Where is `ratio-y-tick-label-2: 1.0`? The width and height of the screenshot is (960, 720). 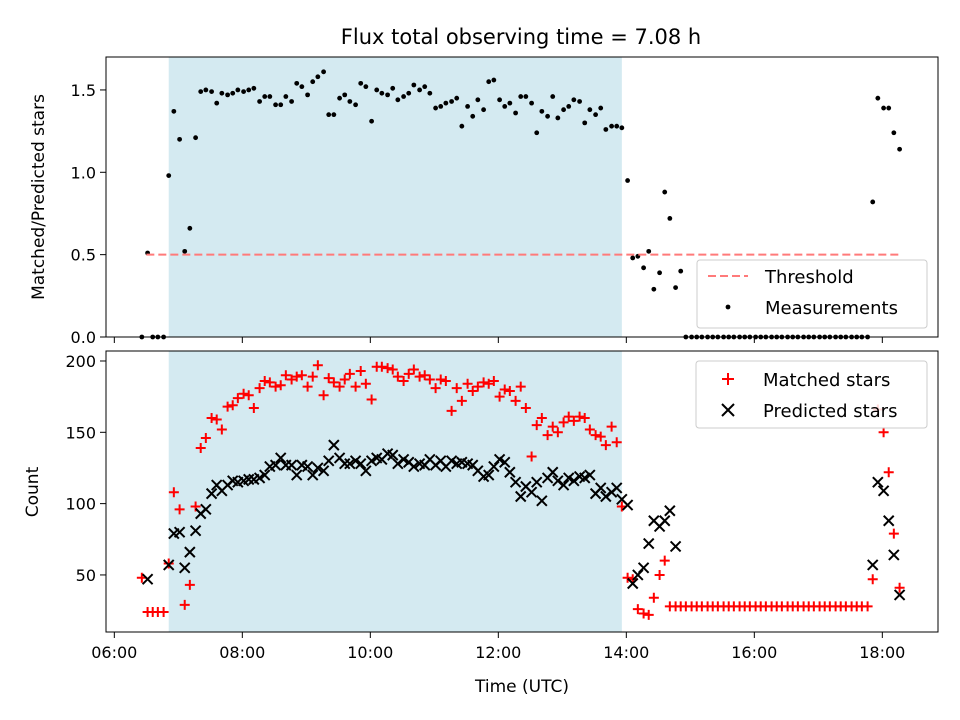 ratio-y-tick-label-2: 1.0 is located at coordinates (83, 172).